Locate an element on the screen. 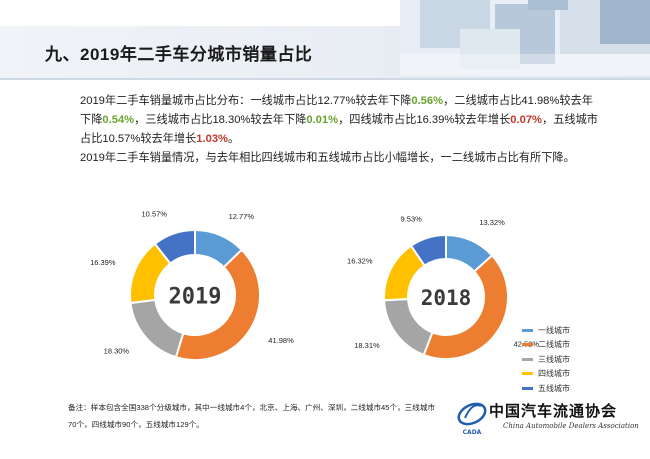  logo-chinese-name: 中国汽车流通协会 is located at coordinates (553, 411).